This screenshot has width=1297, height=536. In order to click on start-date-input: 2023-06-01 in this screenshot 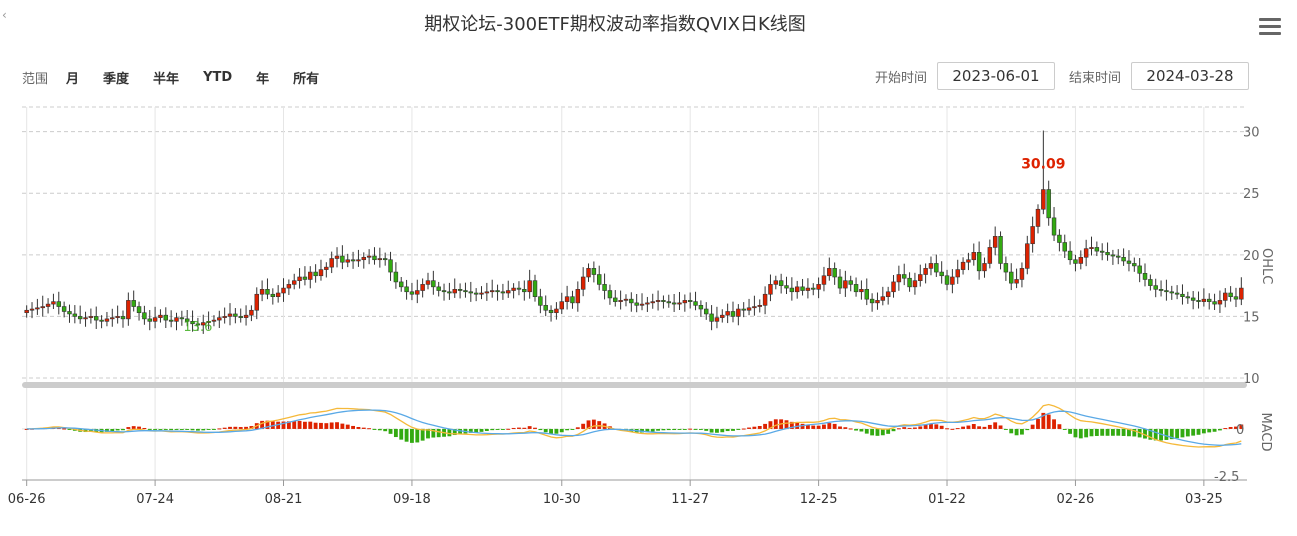, I will do `click(995, 76)`.